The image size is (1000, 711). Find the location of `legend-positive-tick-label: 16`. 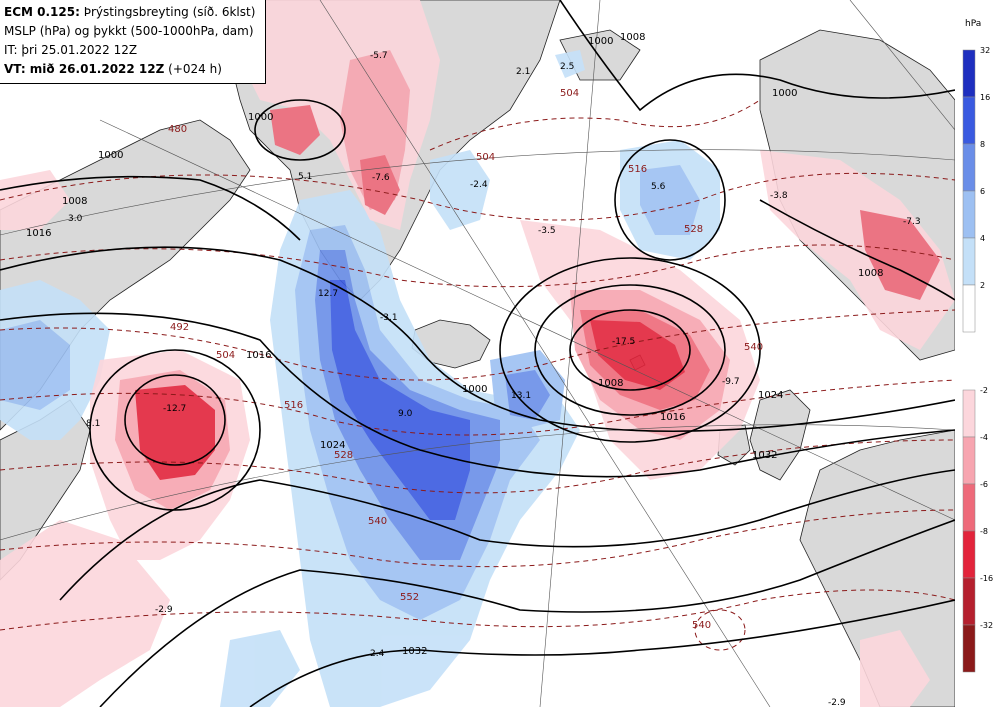

legend-positive-tick-label: 16 is located at coordinates (985, 97).